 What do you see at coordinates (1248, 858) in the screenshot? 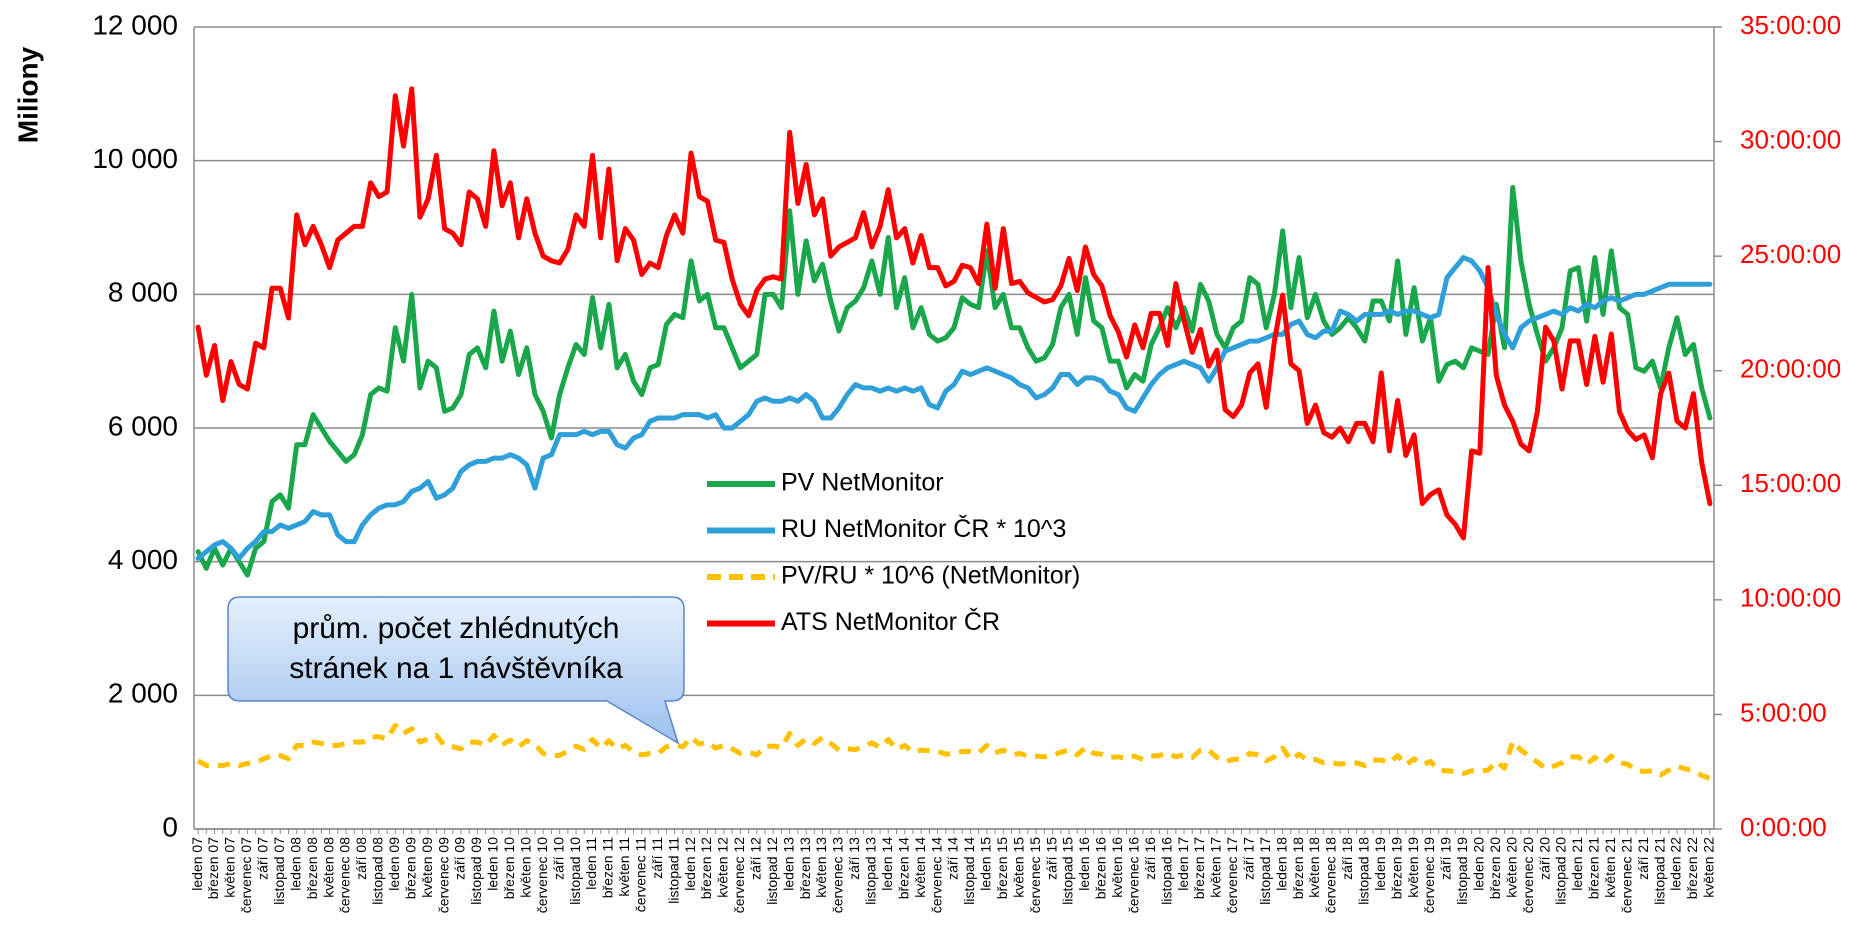
I see `x-tick-label: září 17` at bounding box center [1248, 858].